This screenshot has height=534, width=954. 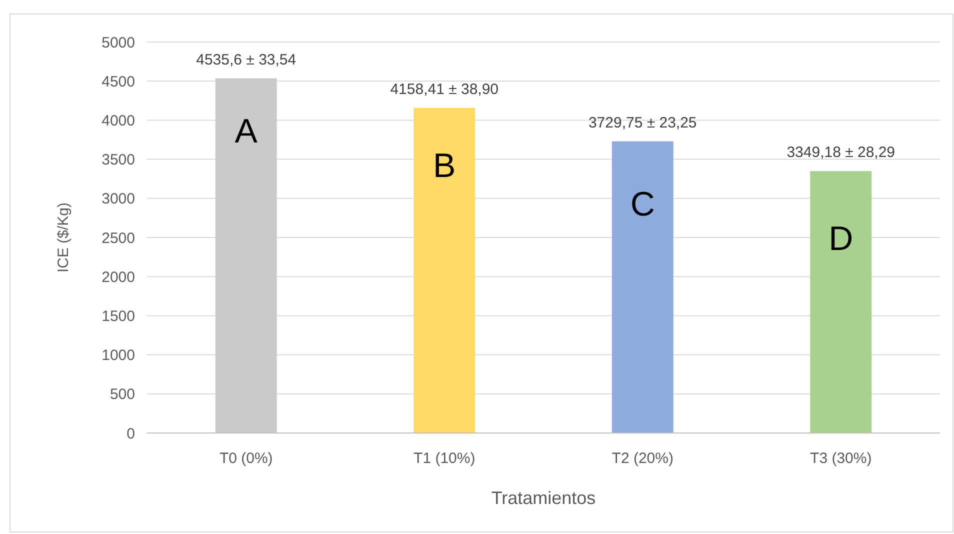 What do you see at coordinates (444, 165) in the screenshot?
I see `annotation: B` at bounding box center [444, 165].